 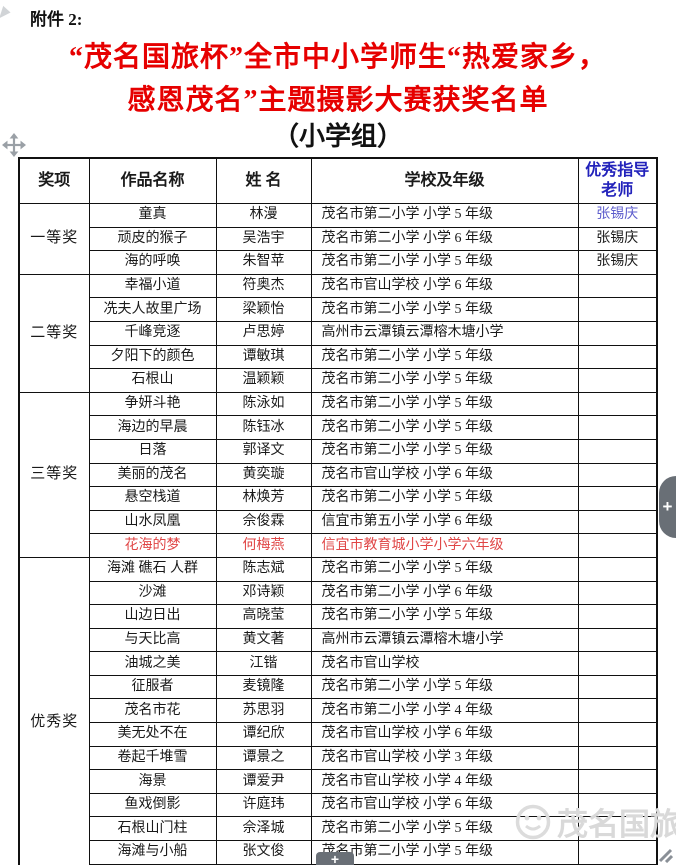 What do you see at coordinates (54, 180) in the screenshot?
I see `header-award: 奖项` at bounding box center [54, 180].